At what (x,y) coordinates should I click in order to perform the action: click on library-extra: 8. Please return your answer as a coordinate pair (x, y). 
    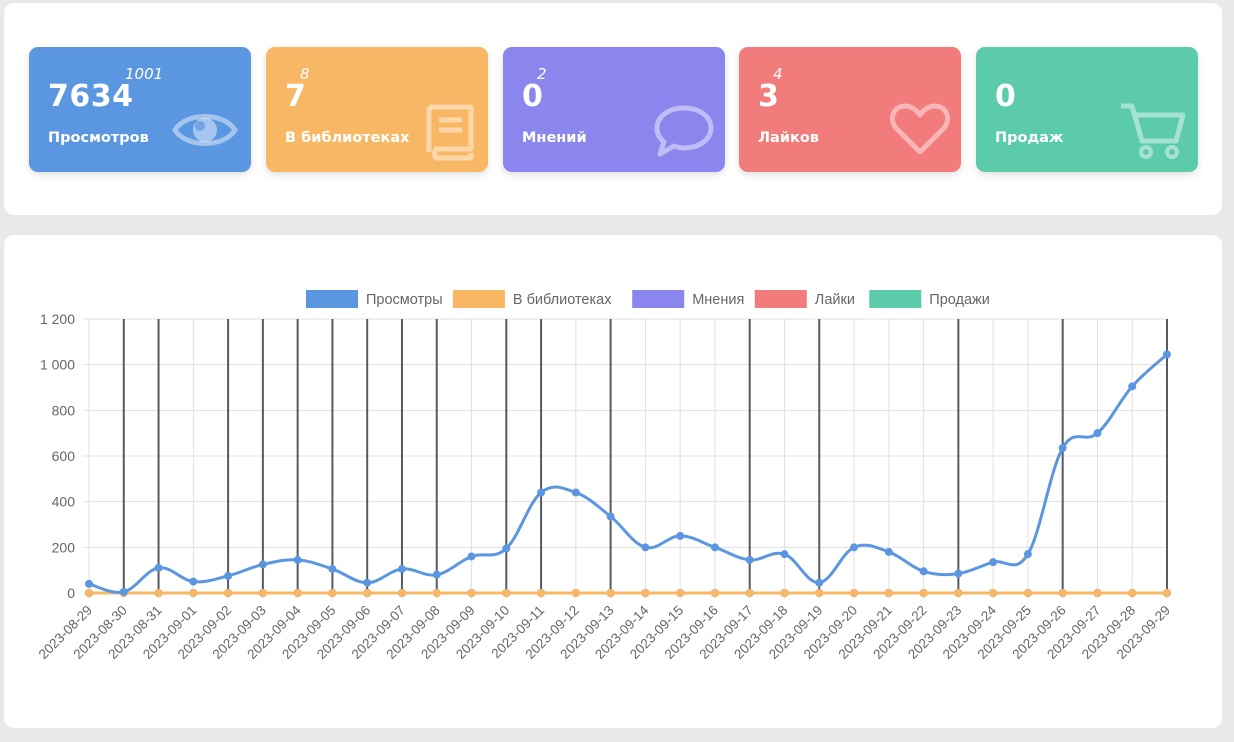
    Looking at the image, I should click on (305, 74).